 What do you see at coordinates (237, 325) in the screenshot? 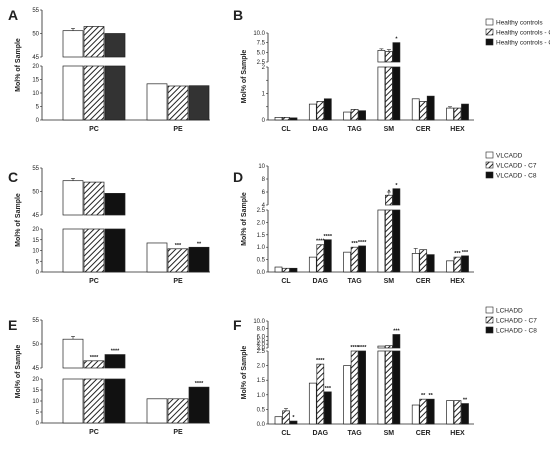
I see `panel-label: F` at bounding box center [237, 325].